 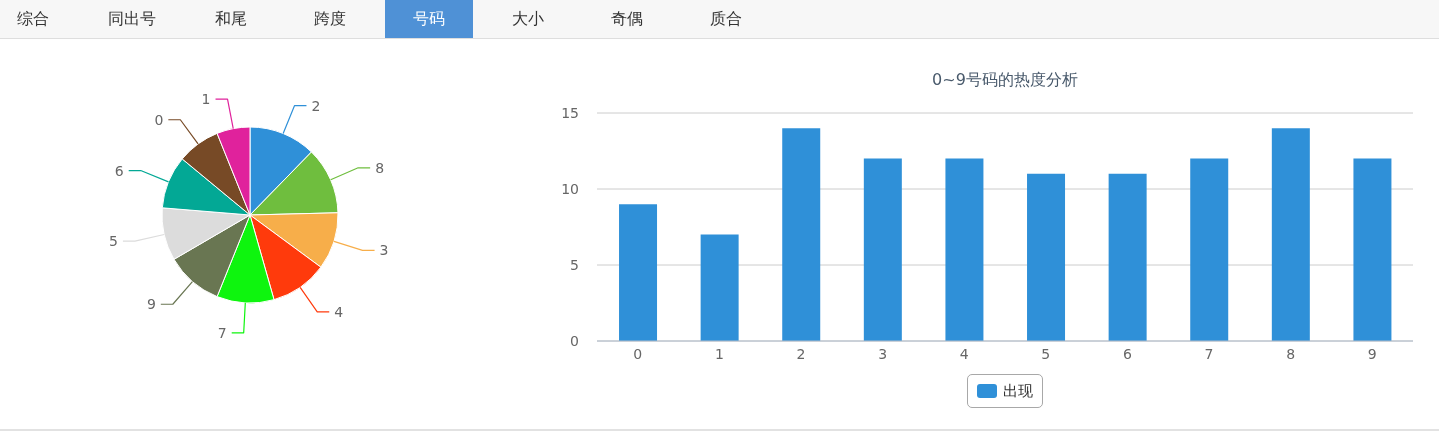 I want to click on x-tick-label: 6, so click(x=1127, y=353).